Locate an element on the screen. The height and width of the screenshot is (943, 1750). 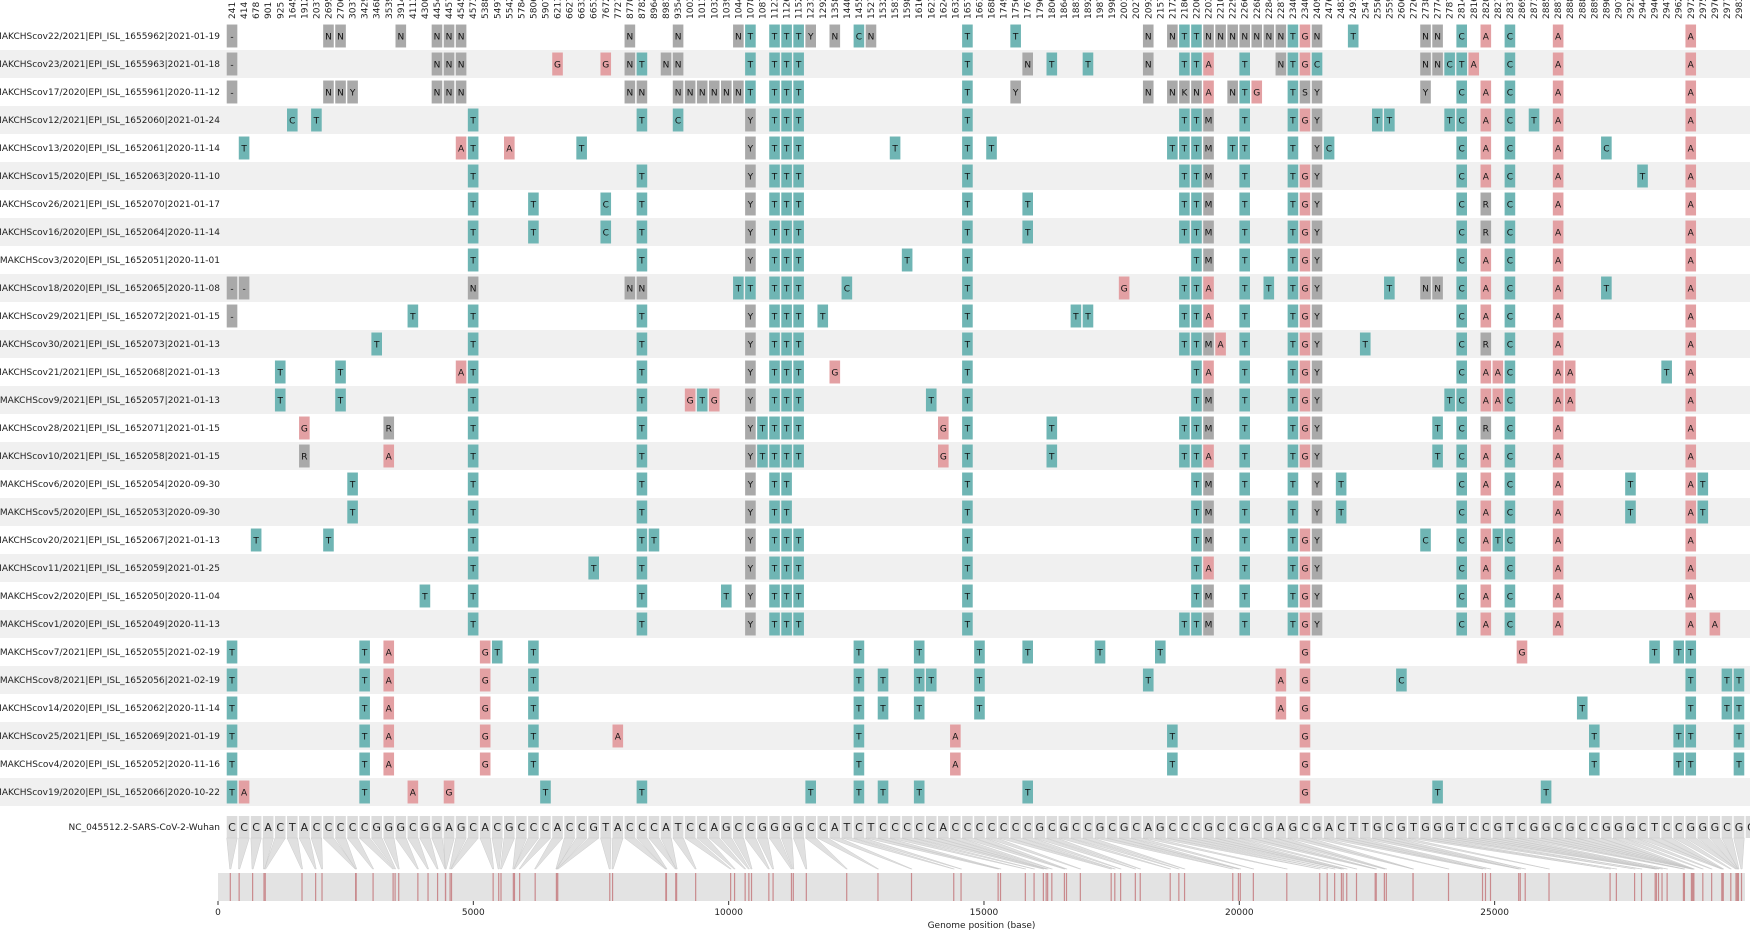
reference-base: T is located at coordinates (846, 827).